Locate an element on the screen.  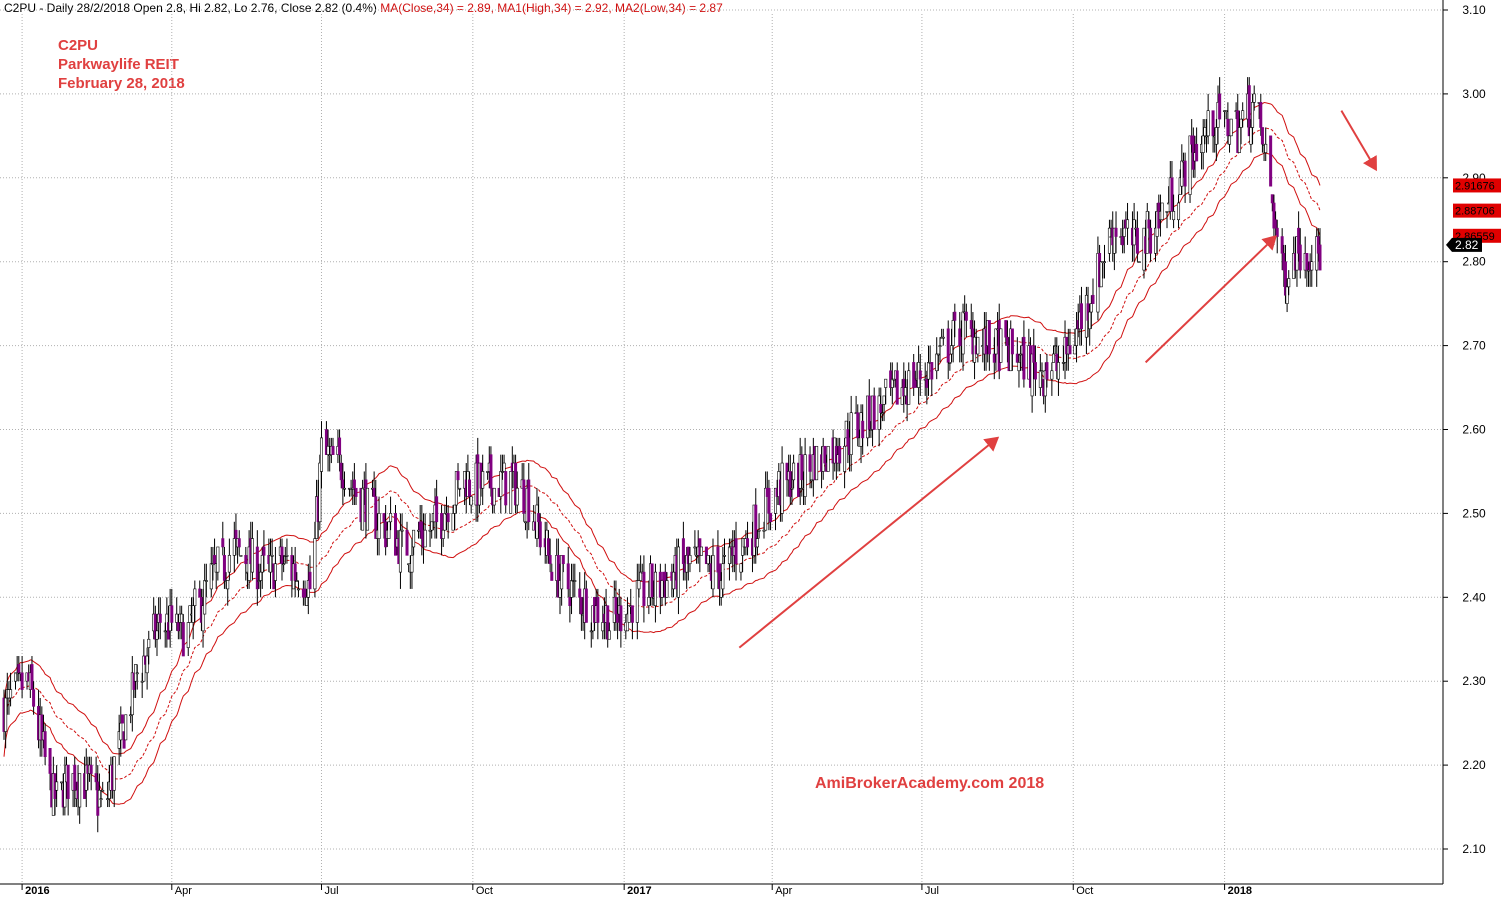
x-tick-label: Apr is located at coordinates (783, 891).